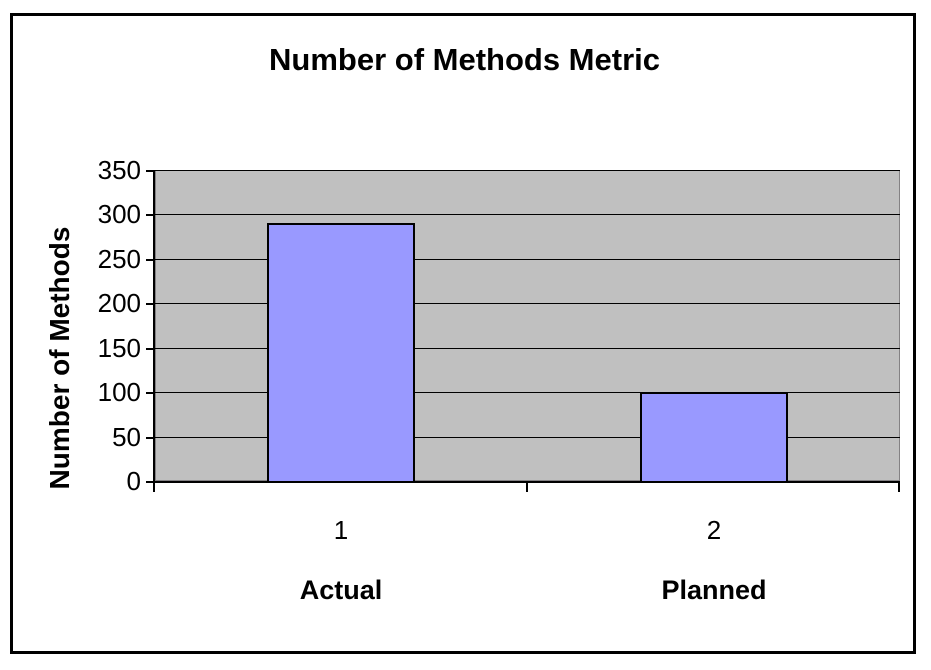 This screenshot has height=670, width=931. I want to click on bar-planned, so click(714, 437).